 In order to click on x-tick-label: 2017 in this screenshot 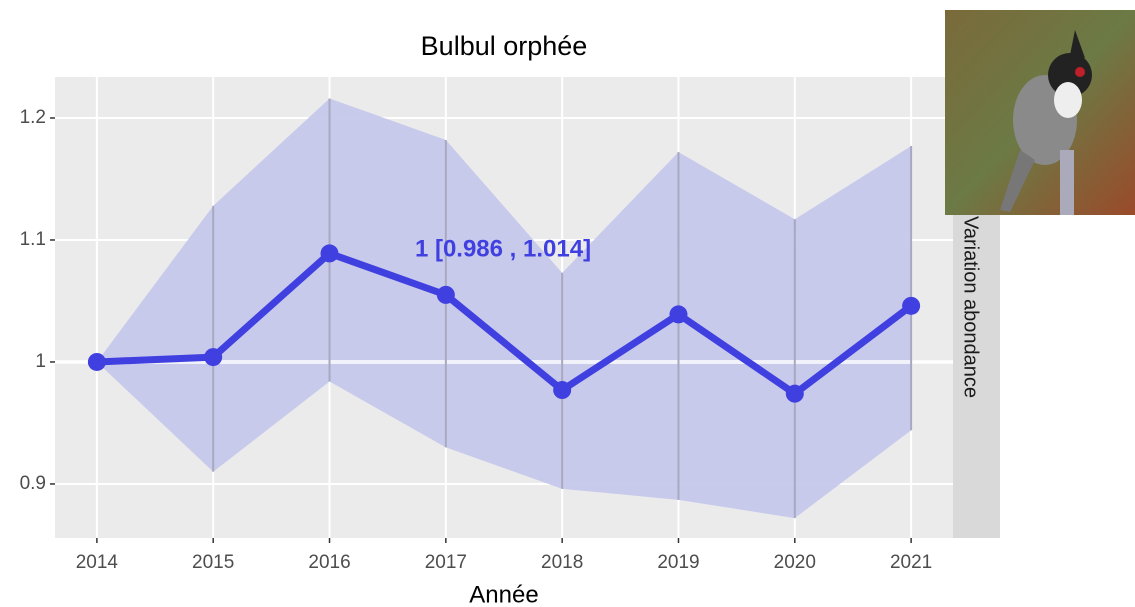, I will do `click(446, 562)`.